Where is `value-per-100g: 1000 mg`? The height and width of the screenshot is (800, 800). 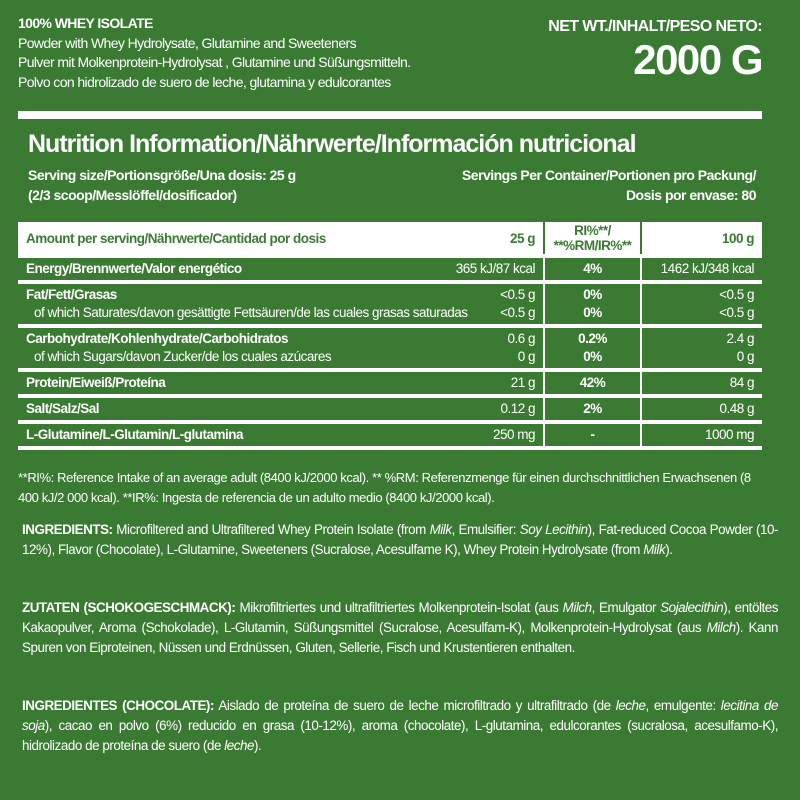
value-per-100g: 1000 mg is located at coordinates (729, 434).